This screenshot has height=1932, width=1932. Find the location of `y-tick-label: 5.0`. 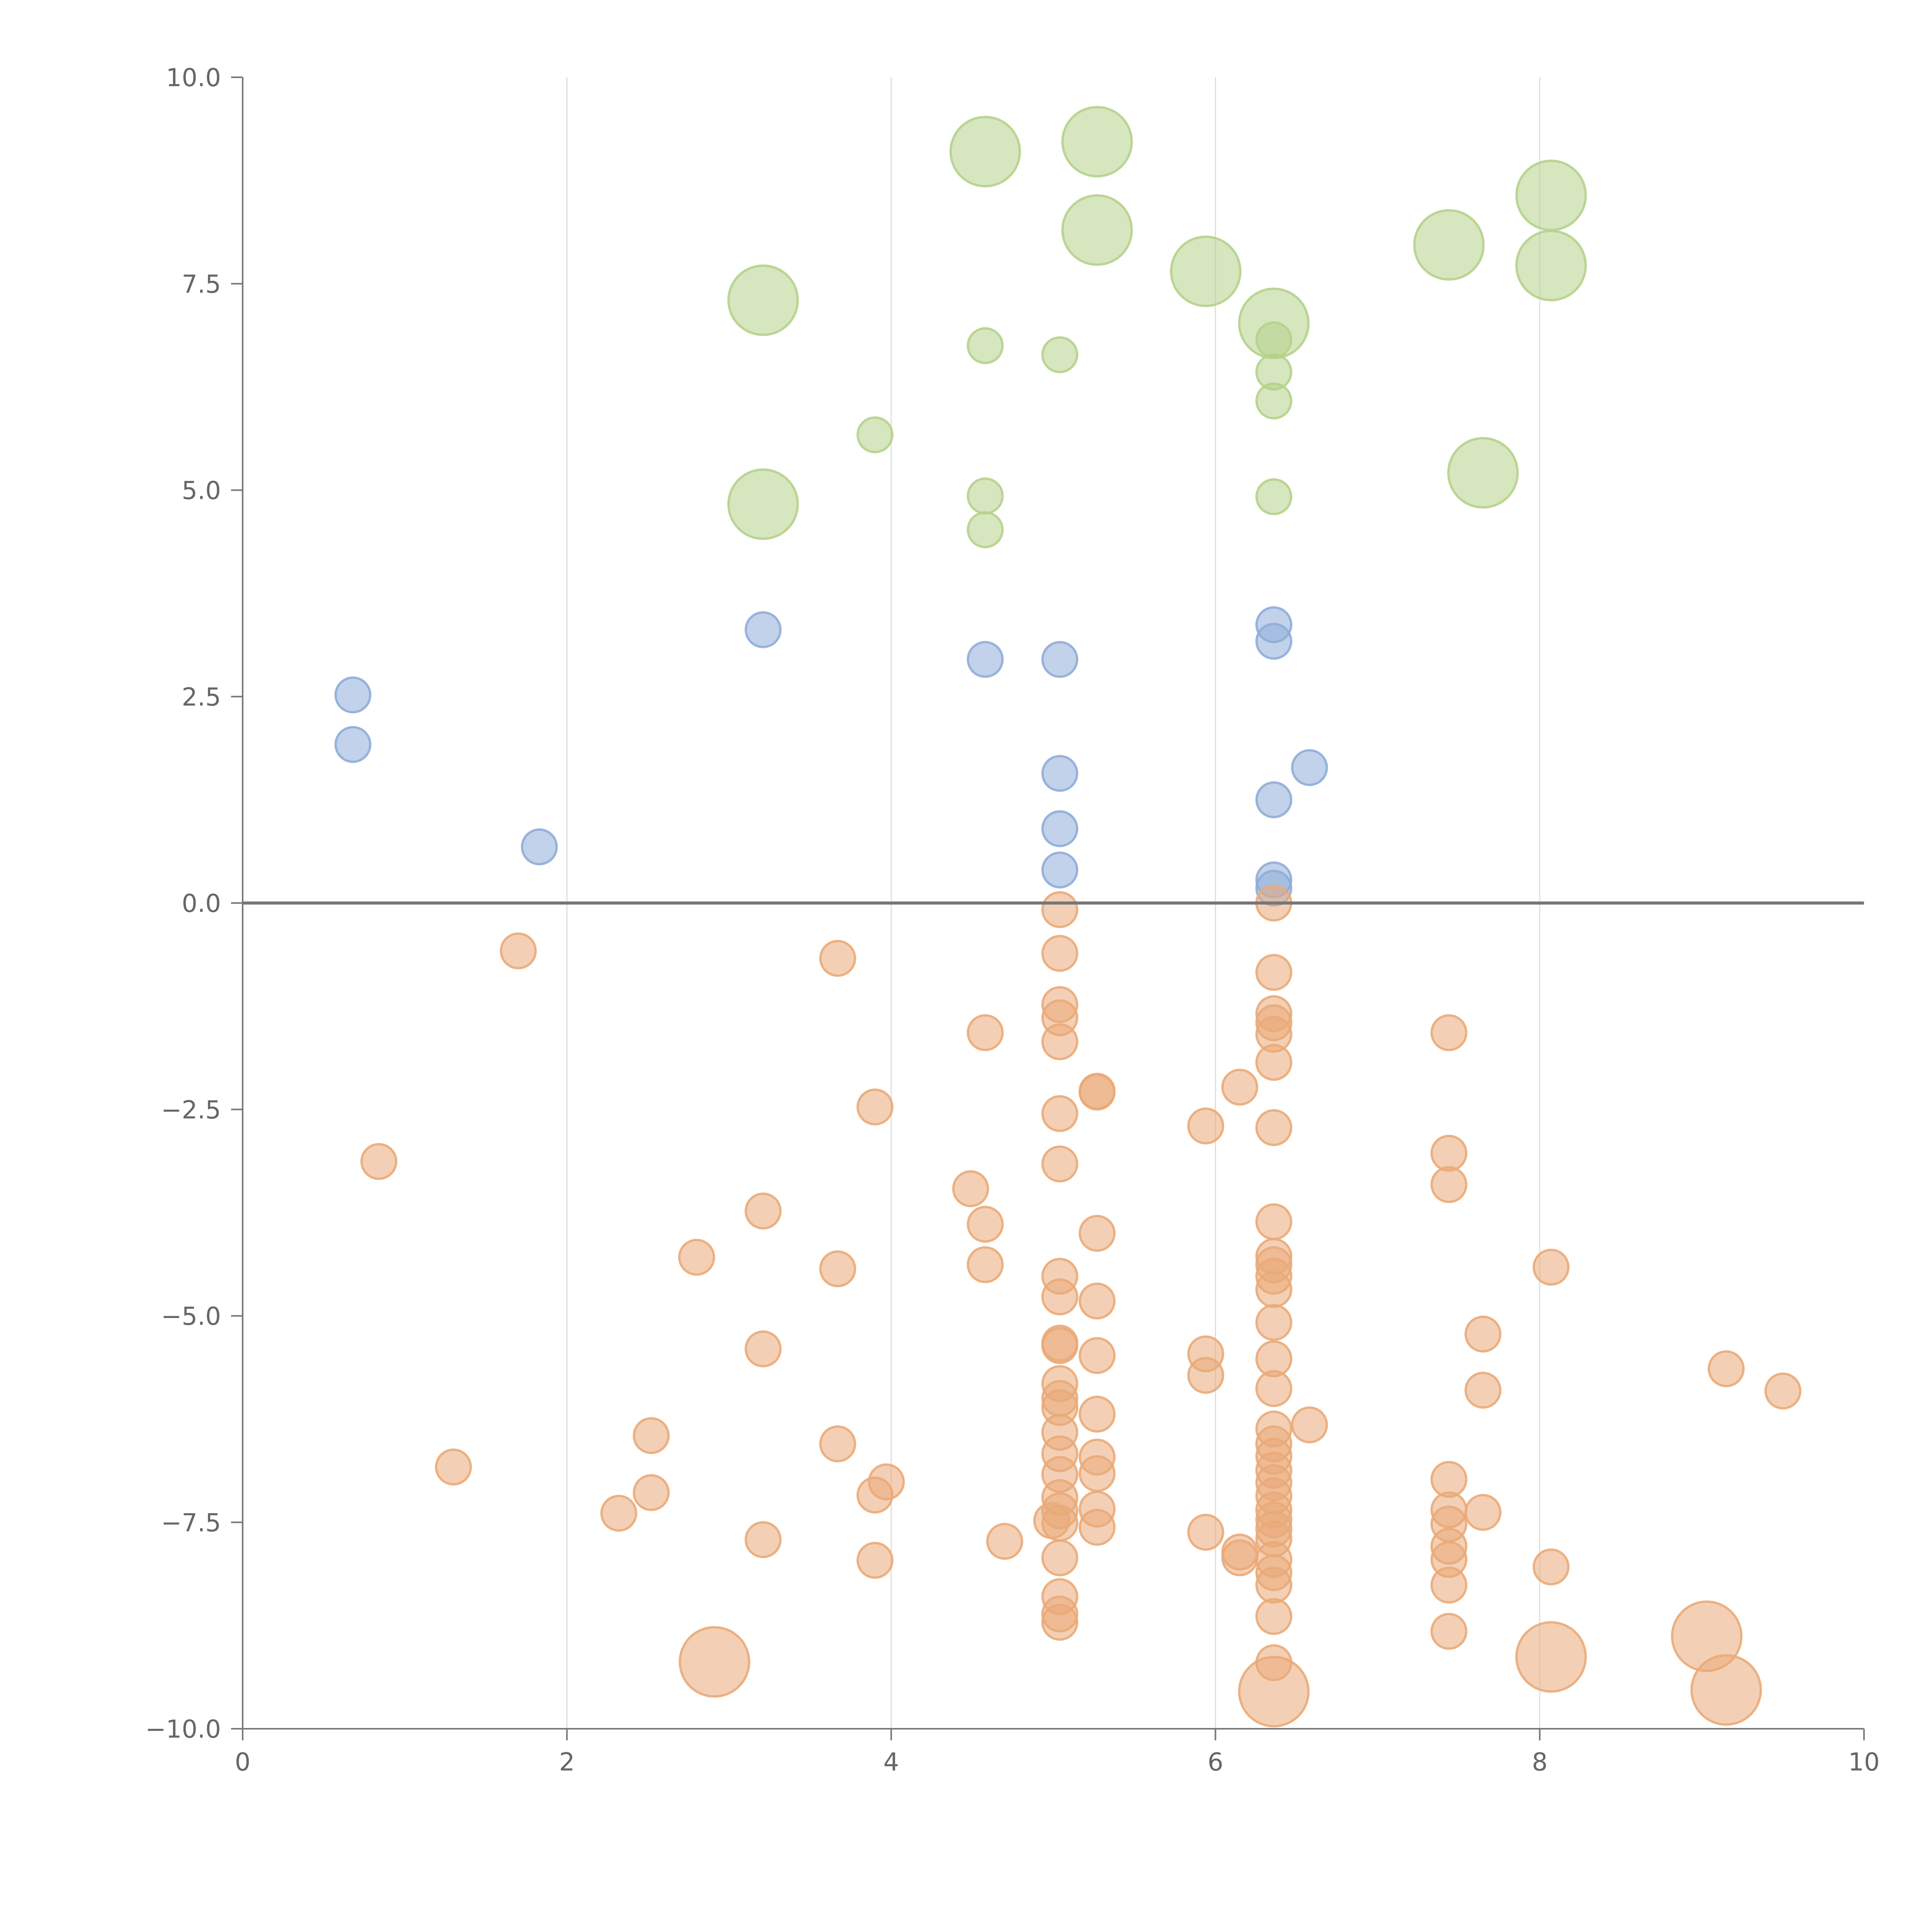

y-tick-label: 5.0 is located at coordinates (202, 491).